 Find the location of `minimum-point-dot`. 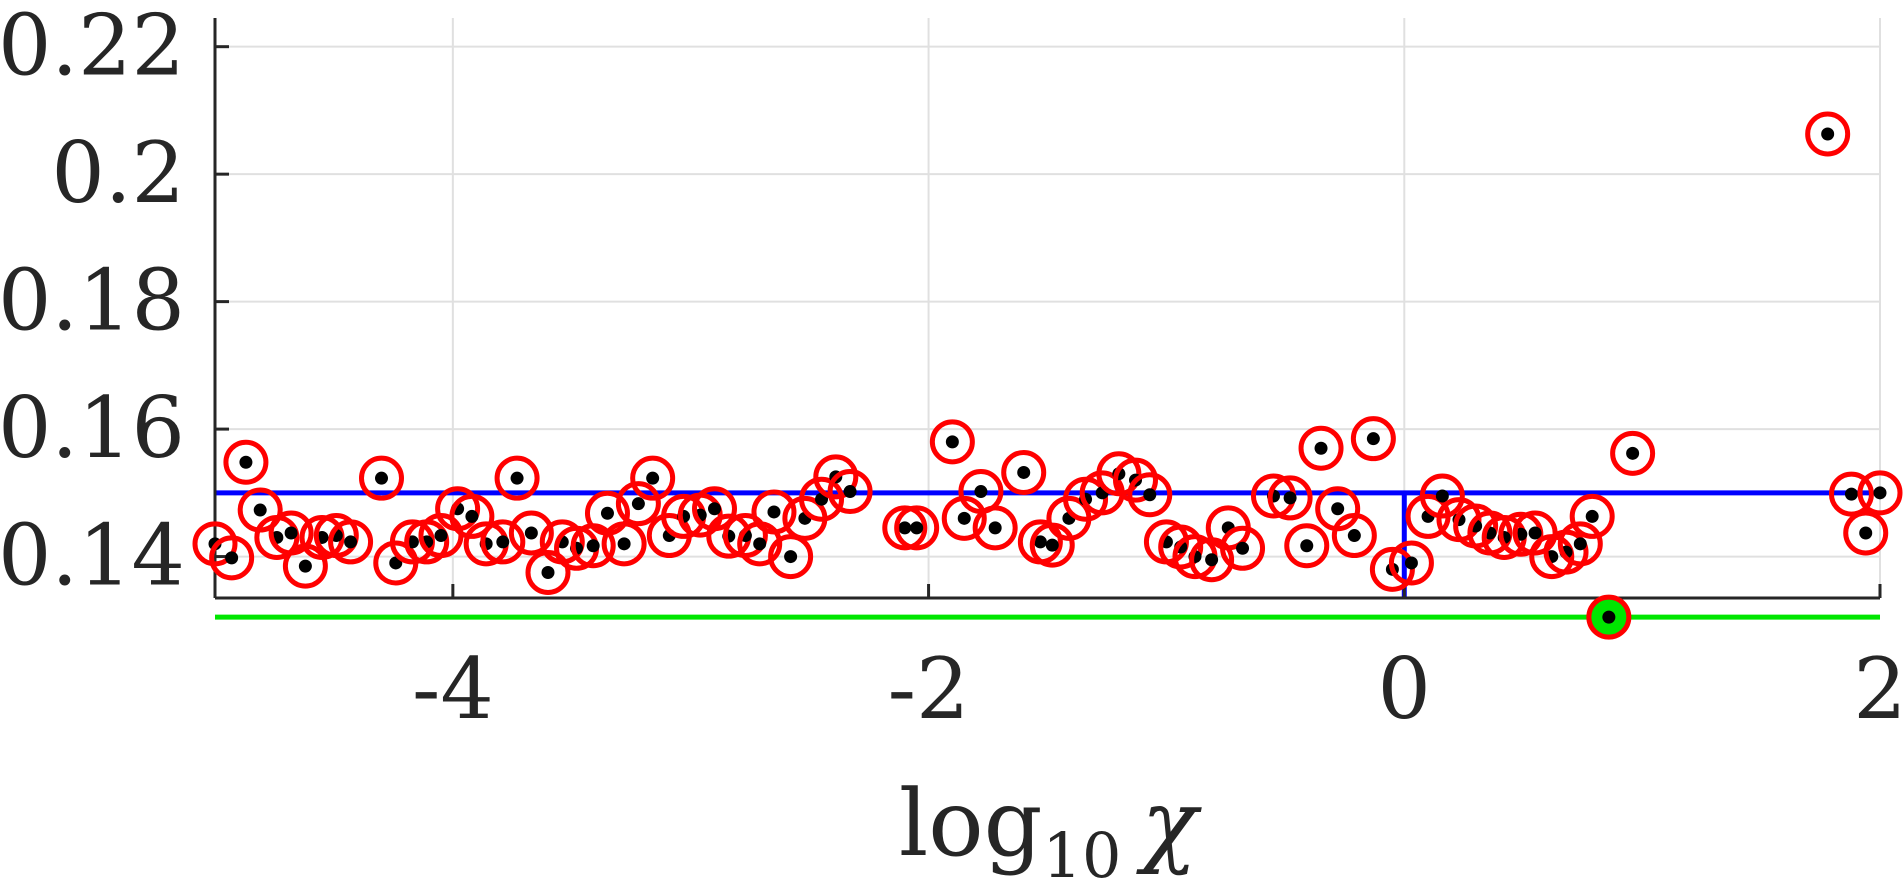

minimum-point-dot is located at coordinates (1609, 617).